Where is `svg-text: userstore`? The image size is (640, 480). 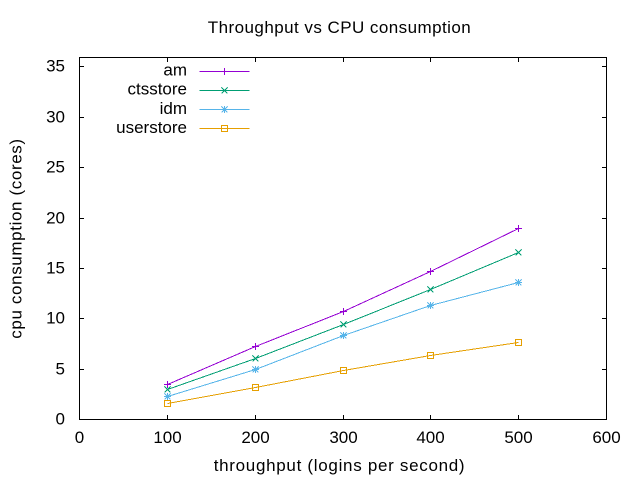 svg-text: userstore is located at coordinates (151, 127).